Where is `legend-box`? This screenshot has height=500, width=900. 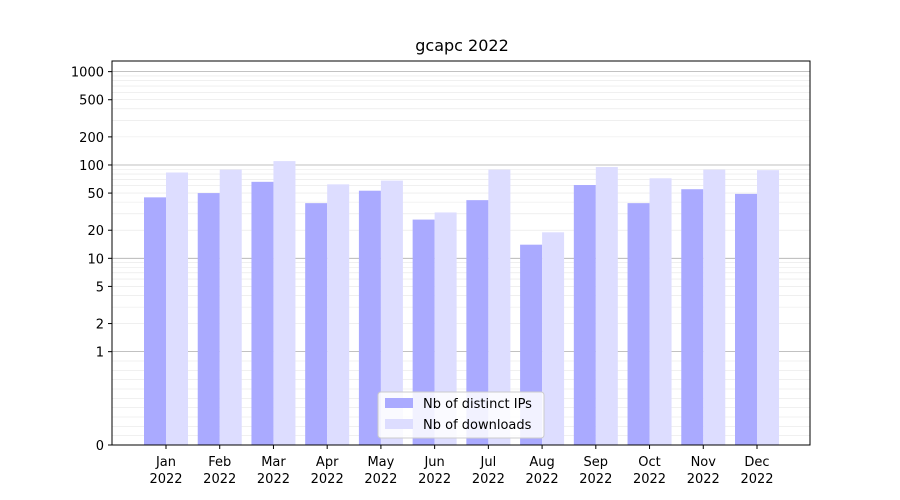
legend-box is located at coordinates (461, 415).